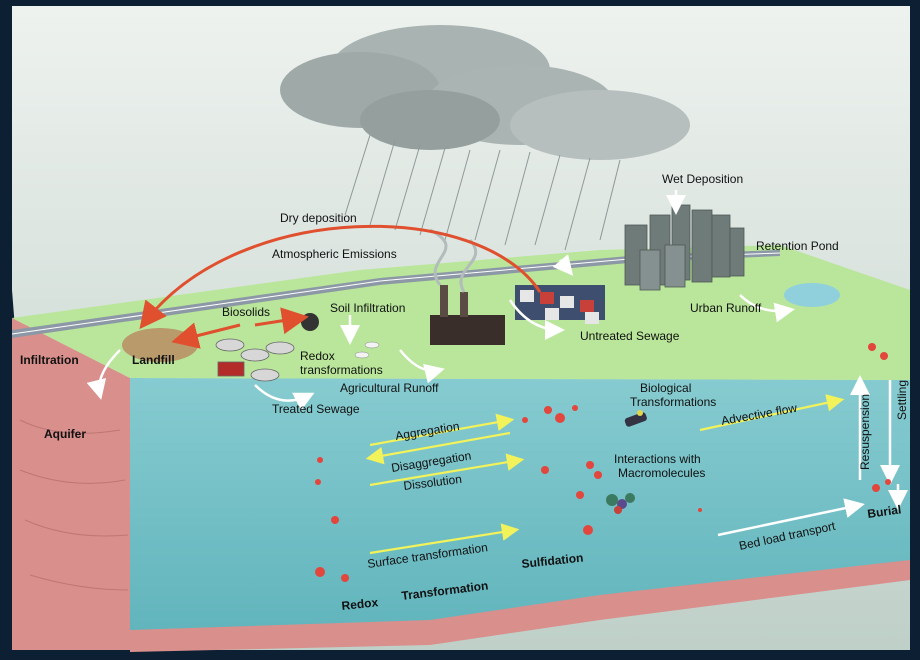 The width and height of the screenshot is (920, 660). I want to click on retention-pond, so click(812, 295).